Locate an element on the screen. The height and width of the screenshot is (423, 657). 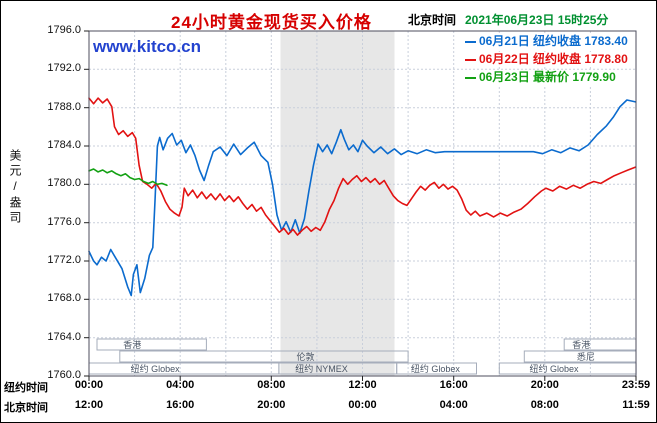
series-line-jun23 is located at coordinates (128, 177).